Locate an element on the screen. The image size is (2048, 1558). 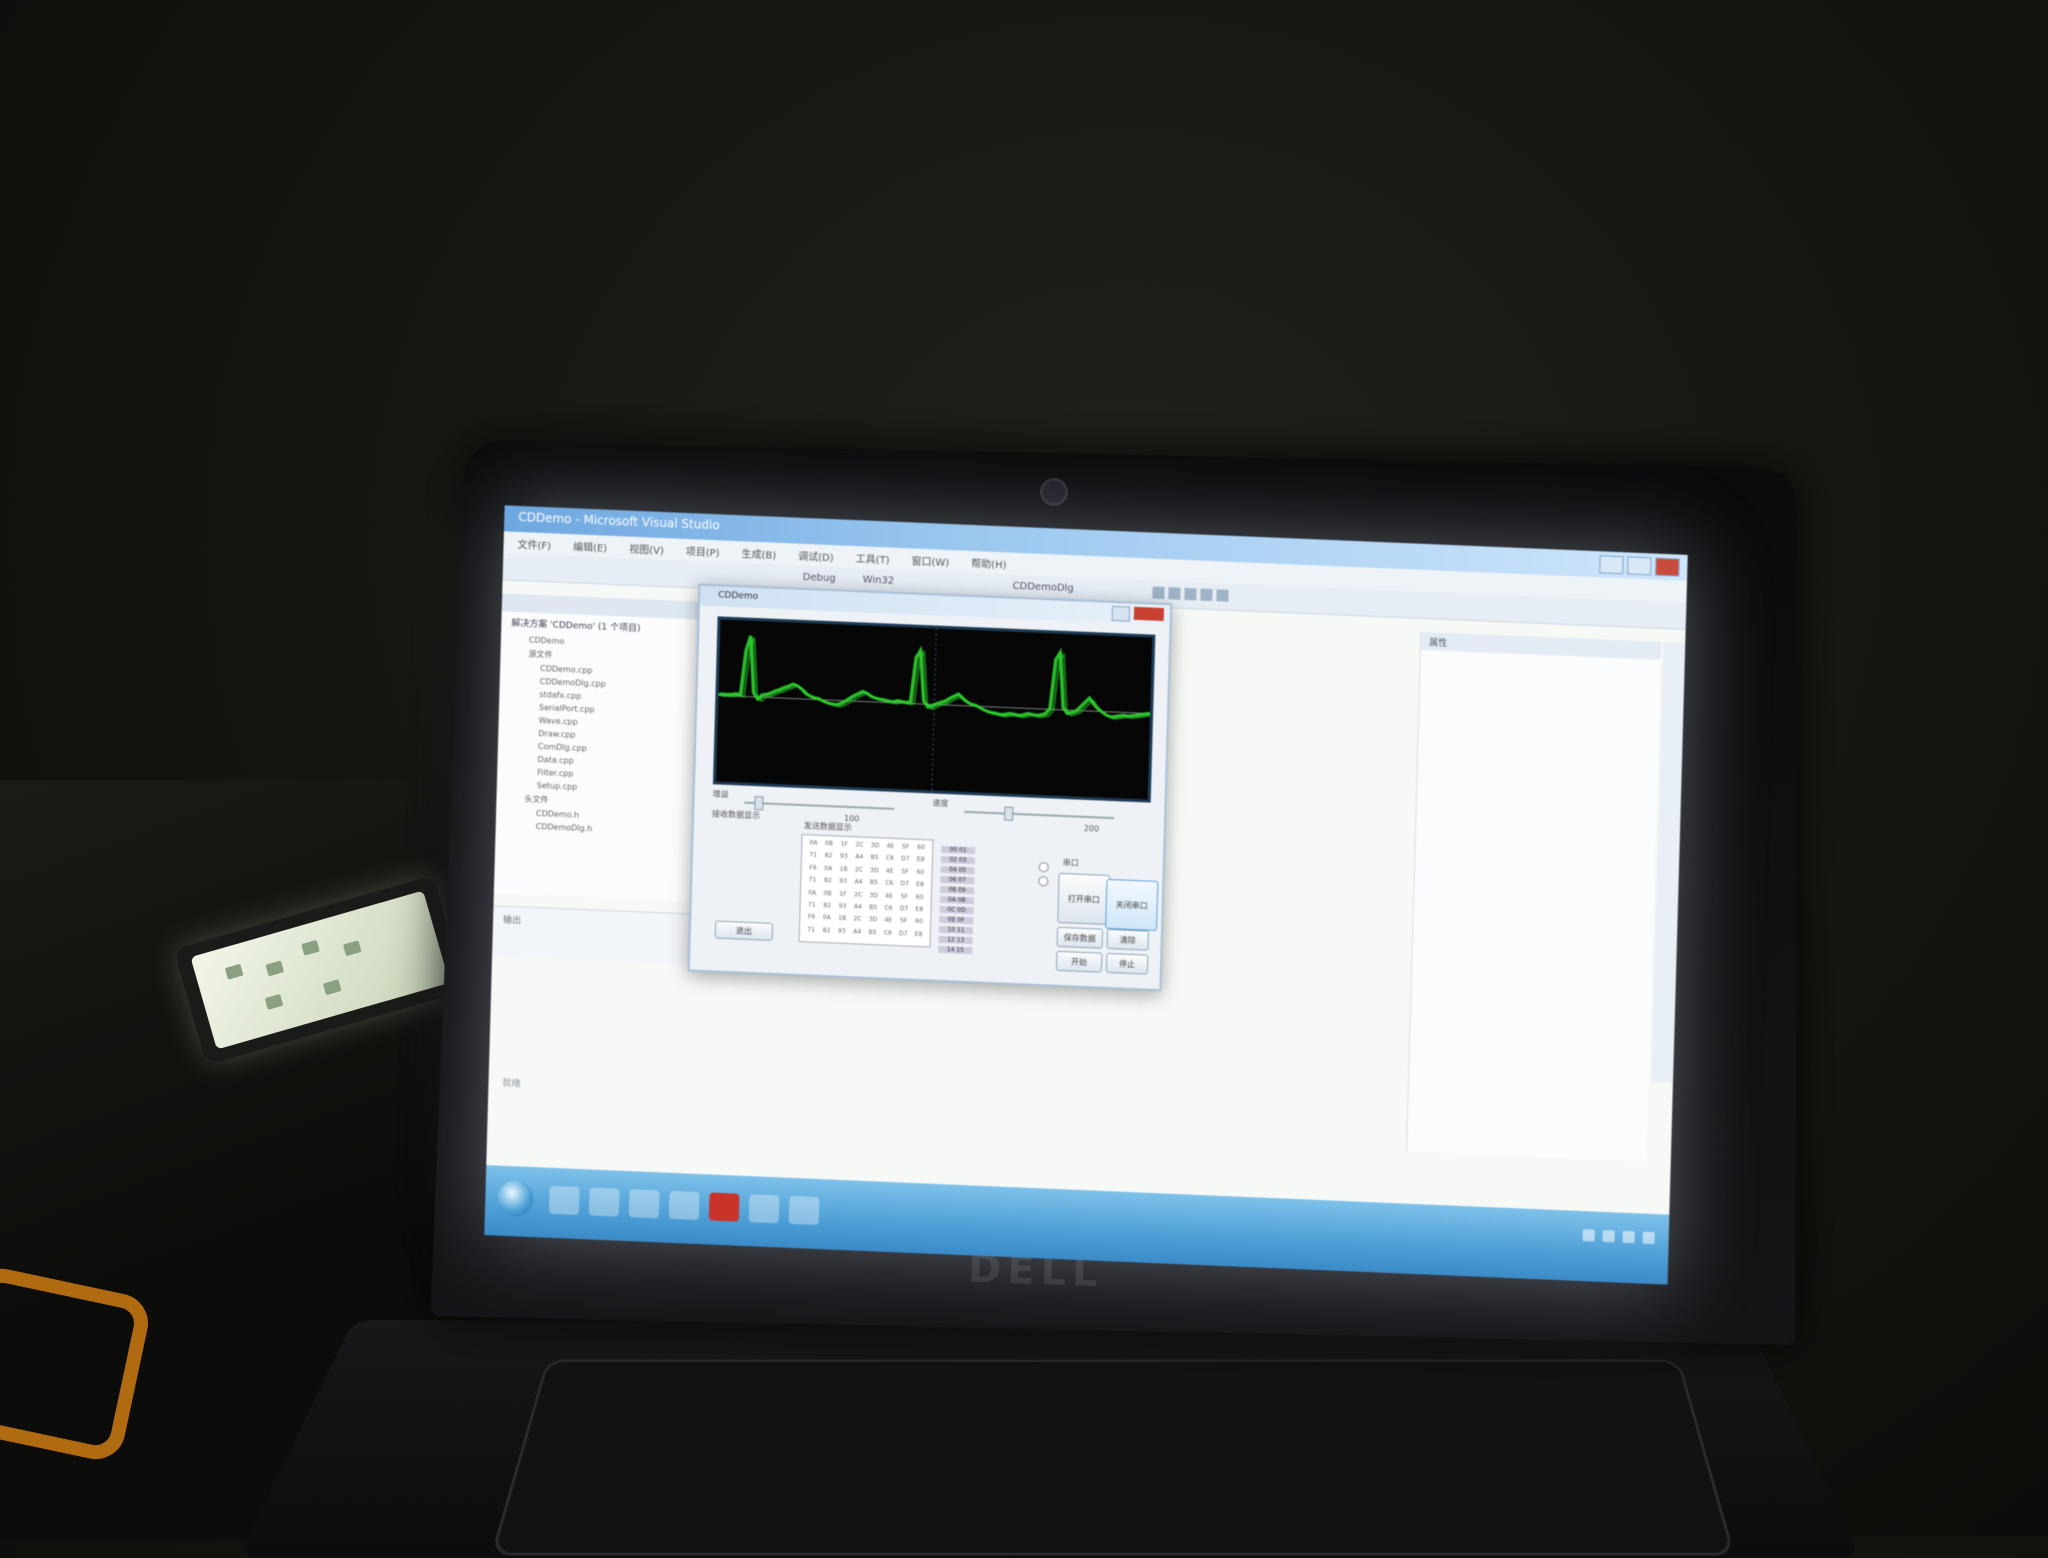
slider1-thumb is located at coordinates (758, 803).